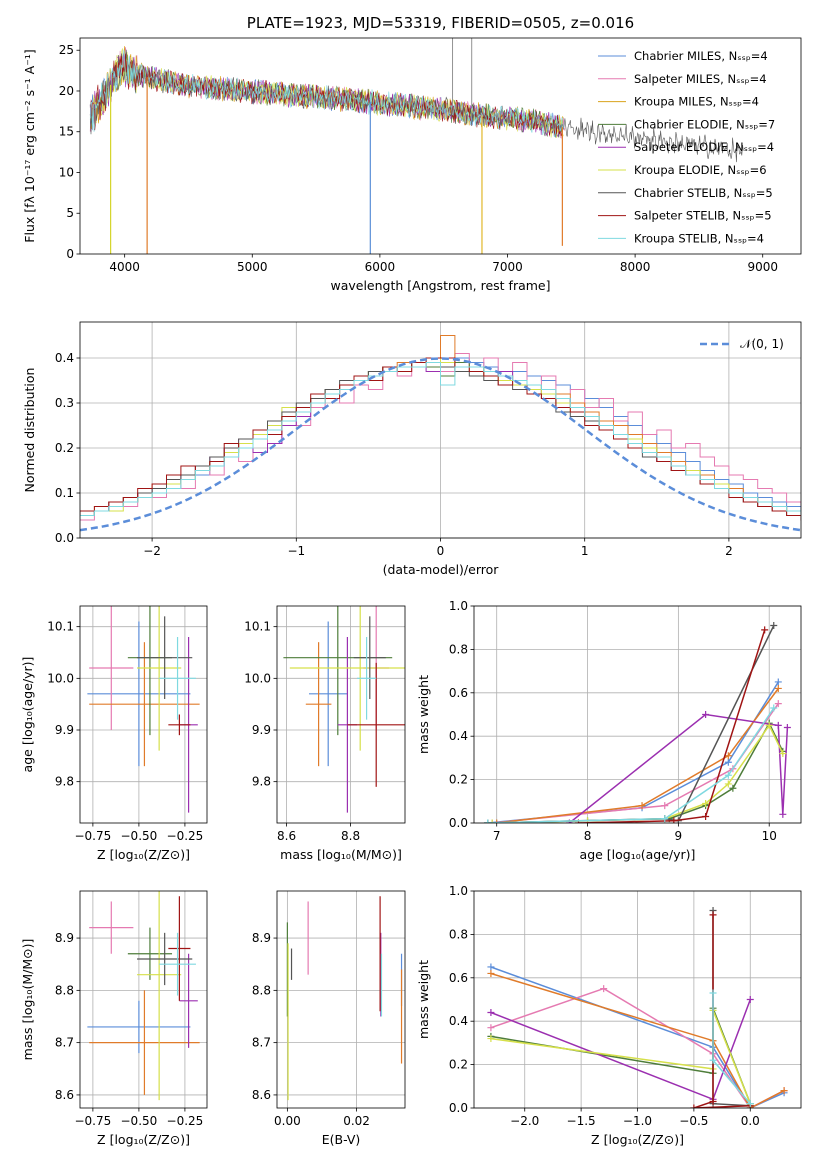  I want to click on panel-7: 0.00 0.02 8.6 8.7 8.8 8.9 E(B-V), so click(329, 1018).